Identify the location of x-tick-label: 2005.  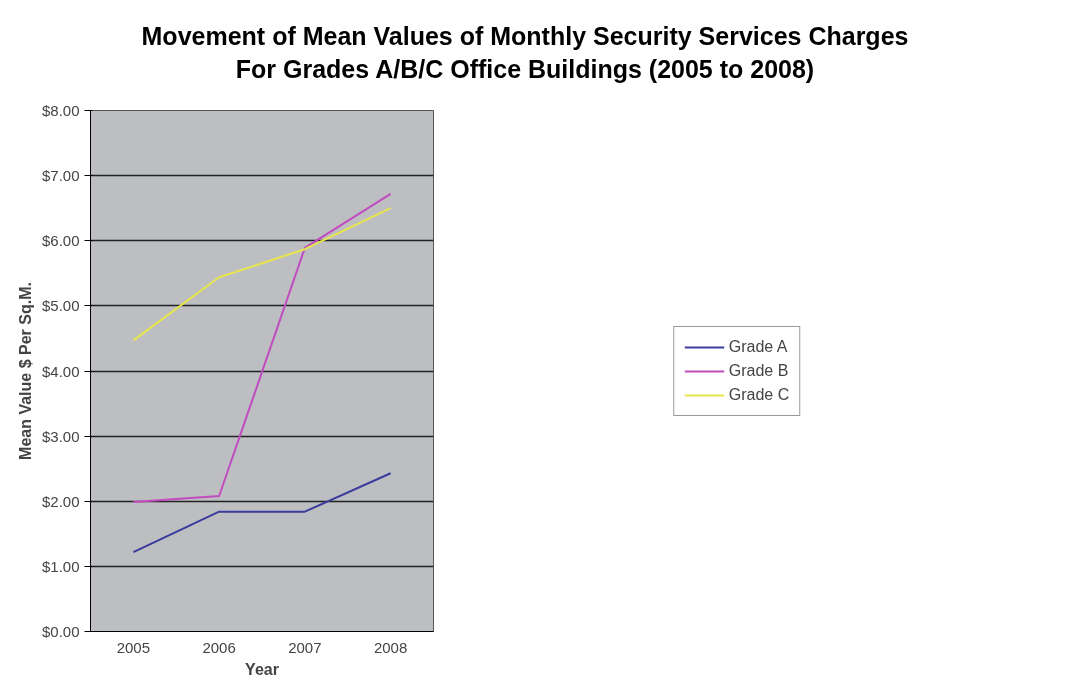
(133, 647).